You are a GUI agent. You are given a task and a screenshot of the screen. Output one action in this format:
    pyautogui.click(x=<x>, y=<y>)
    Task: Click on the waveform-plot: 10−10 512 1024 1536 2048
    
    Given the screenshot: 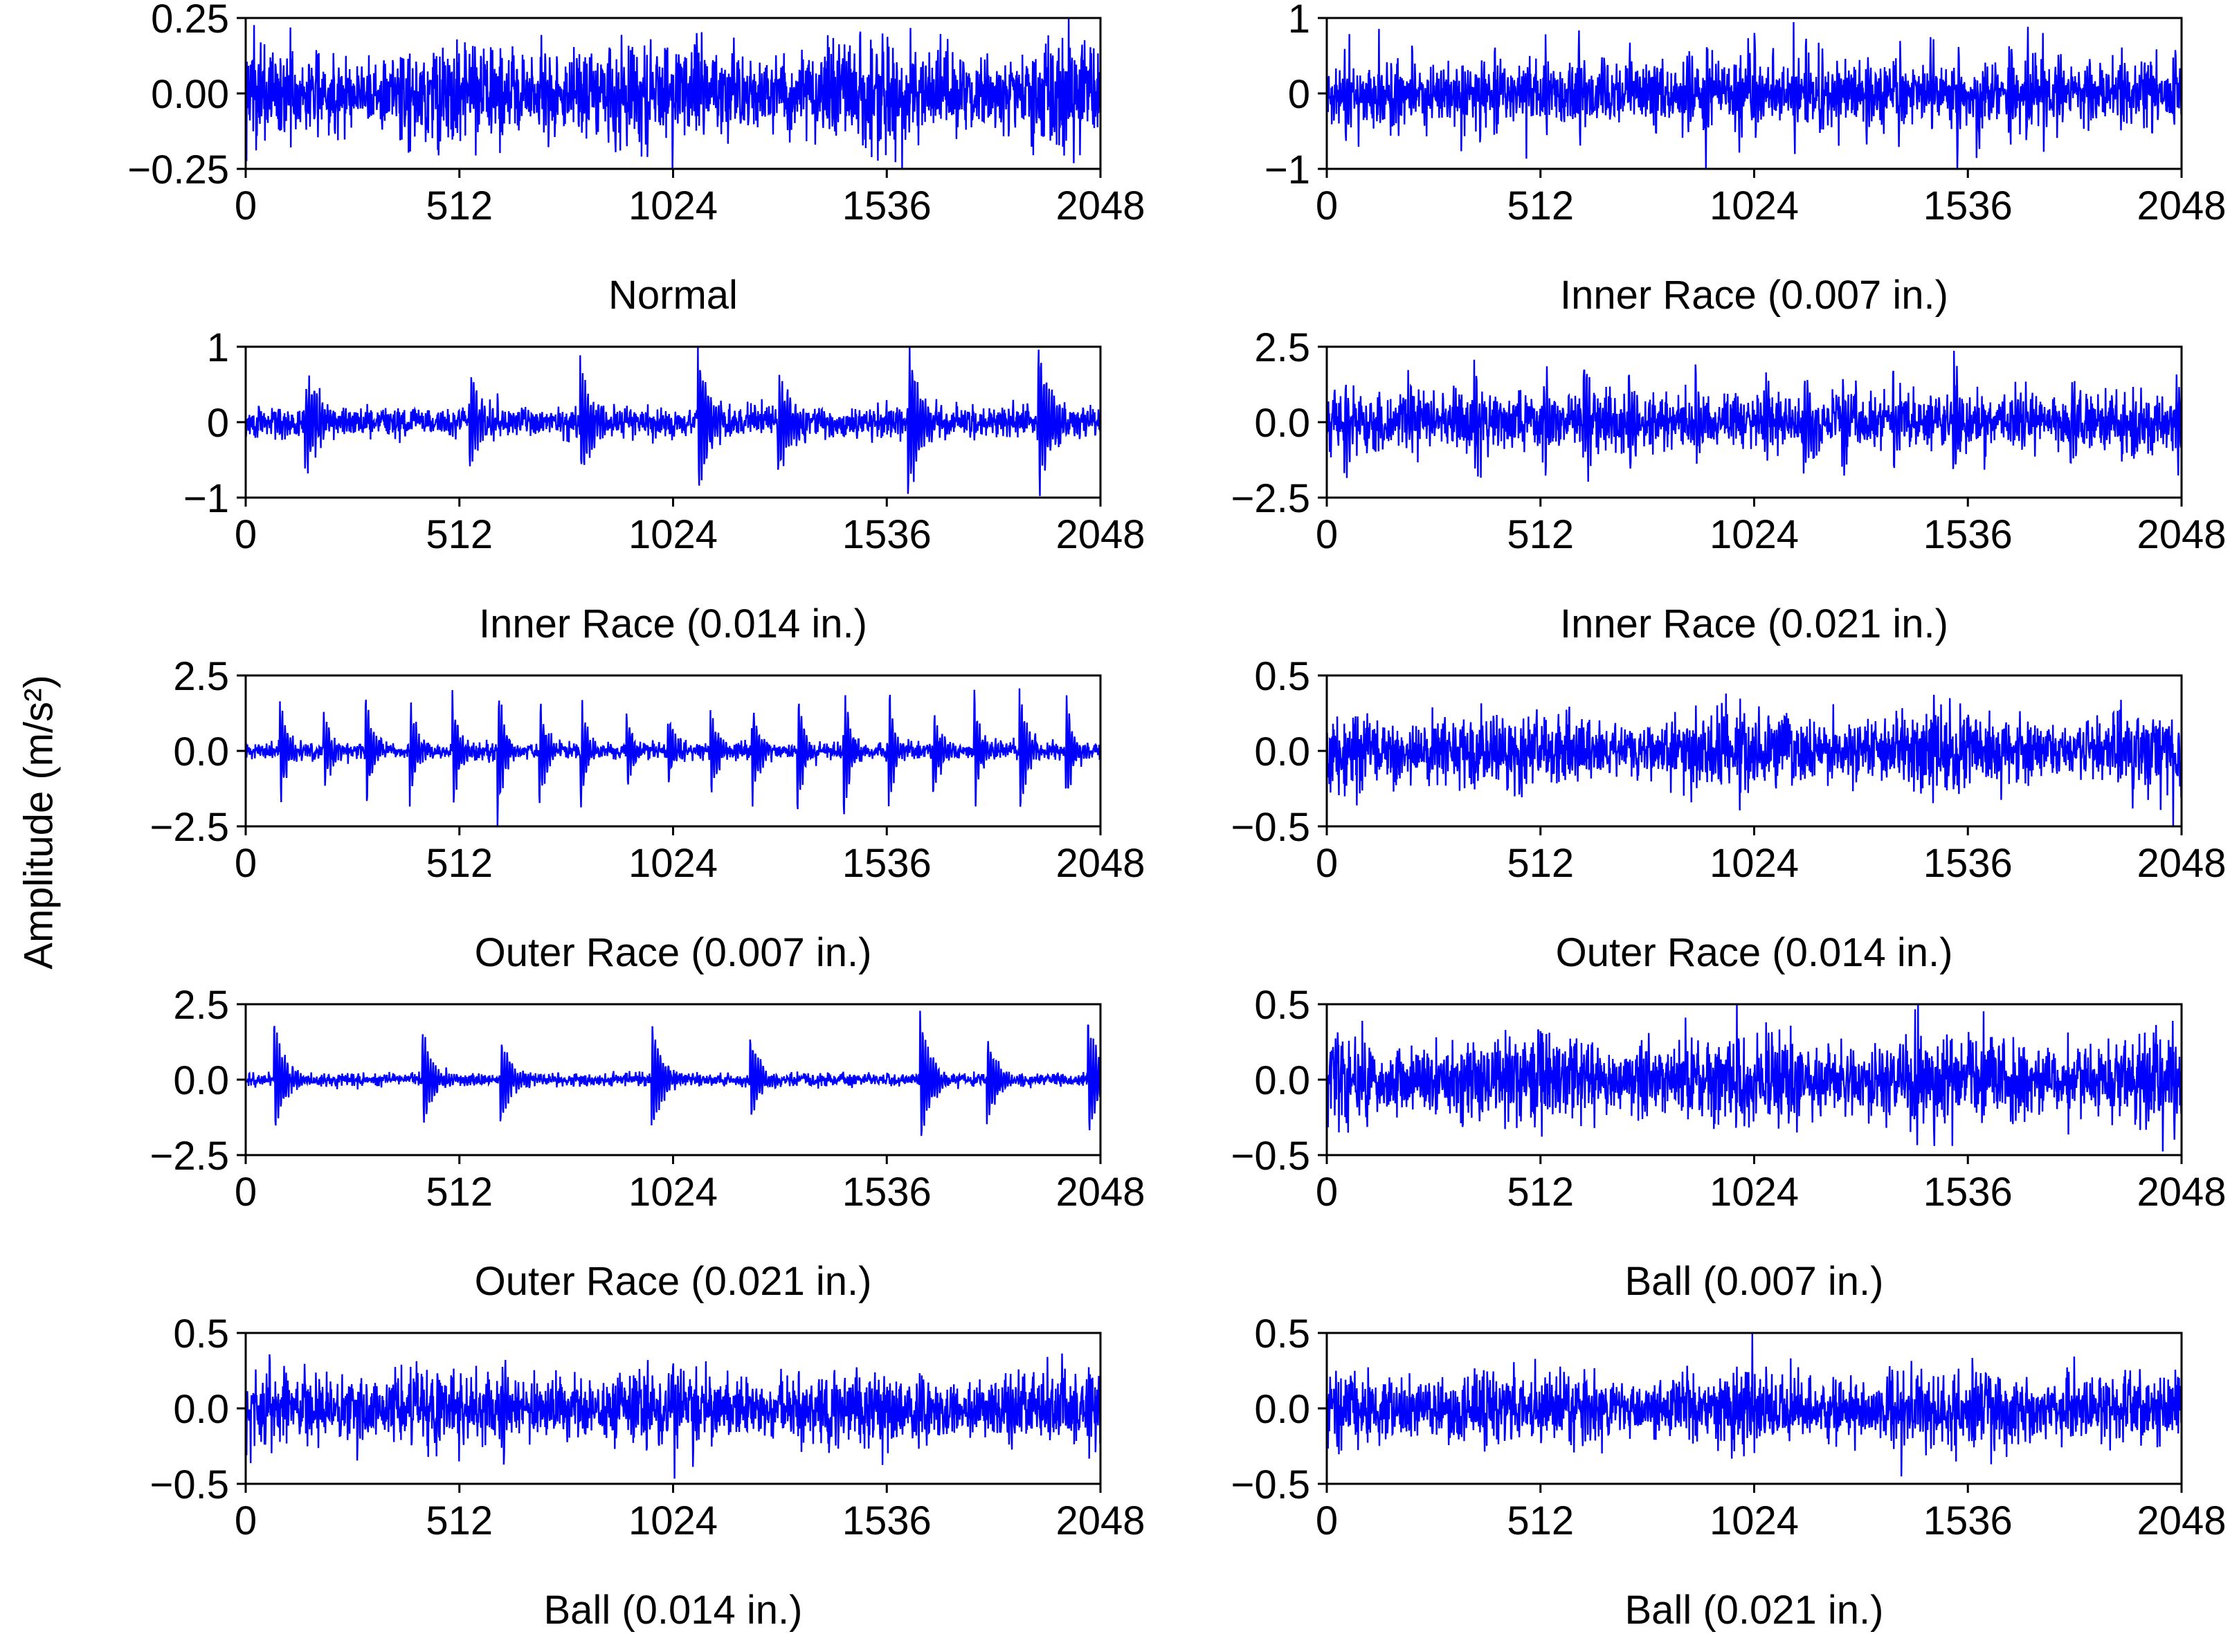 What is the action you would take?
    pyautogui.click(x=1745, y=114)
    